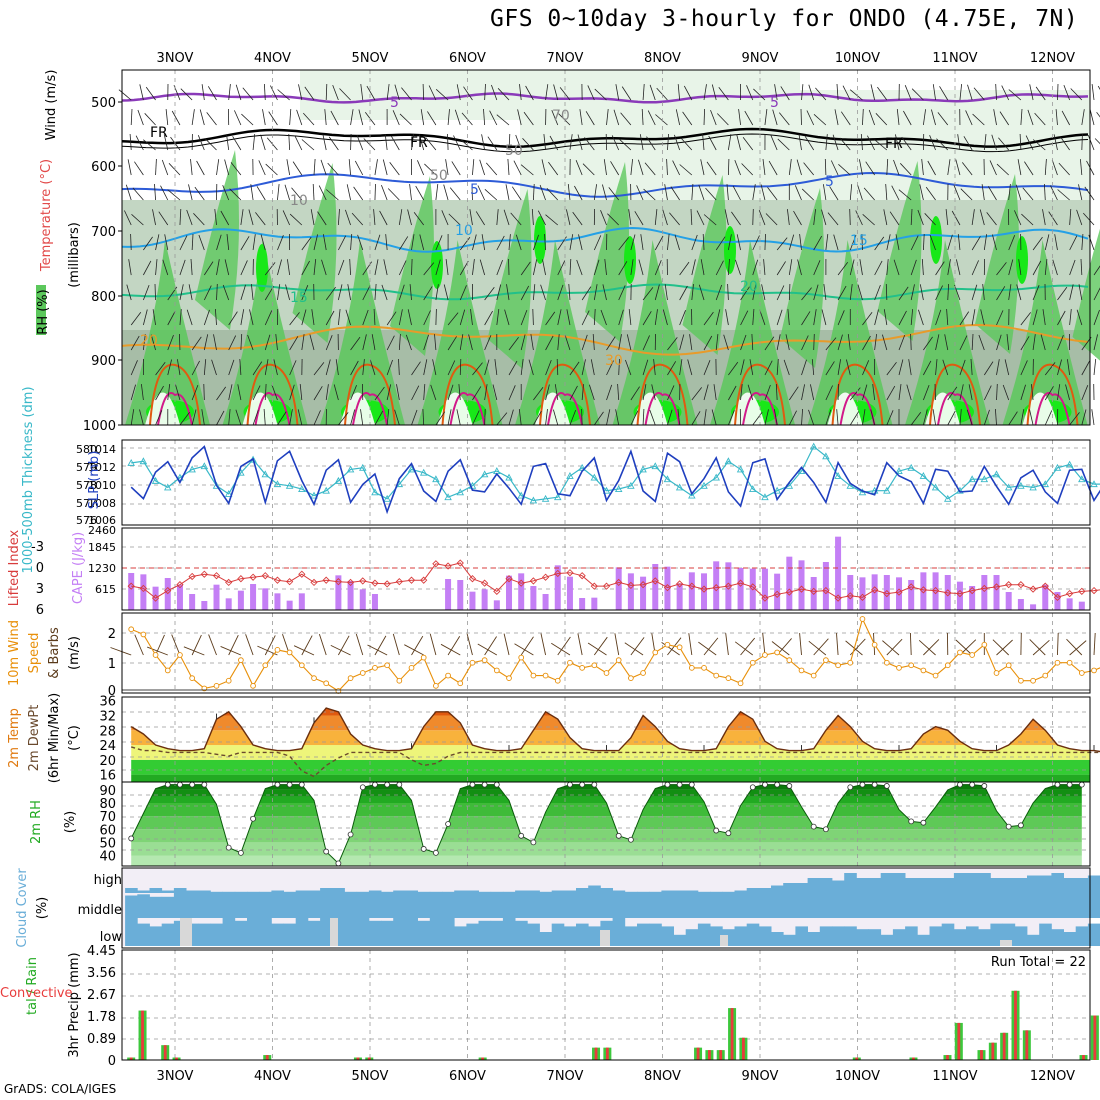 This screenshot has width=1100, height=1100. What do you see at coordinates (1006, 943) in the screenshot?
I see `cloud-gap` at bounding box center [1006, 943].